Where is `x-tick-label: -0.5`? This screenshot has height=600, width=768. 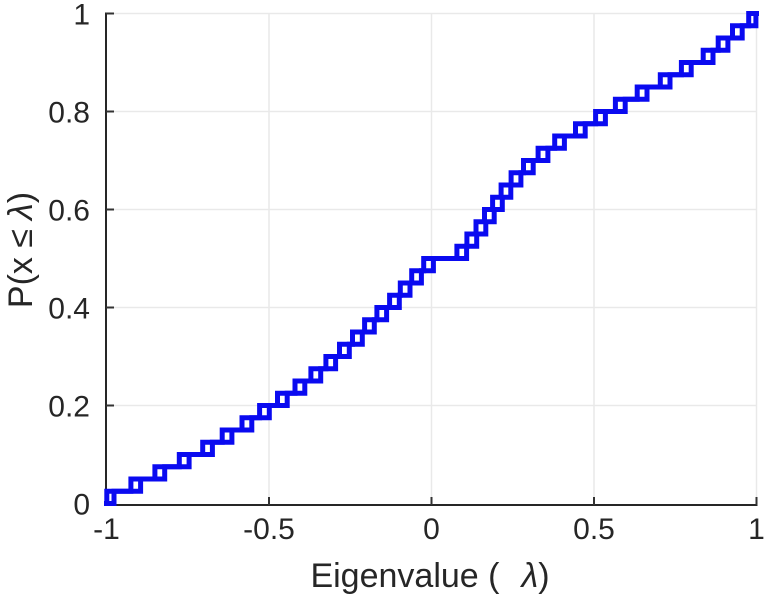
x-tick-label: -0.5 is located at coordinates (269, 529).